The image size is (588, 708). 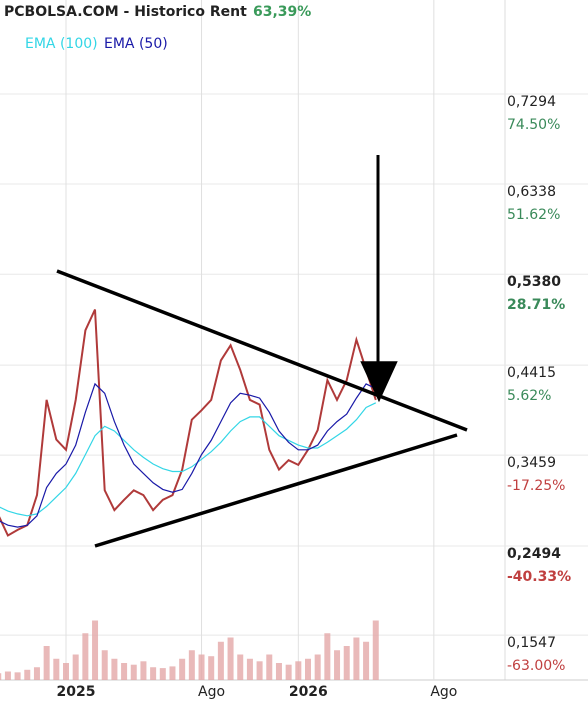 I want to click on x-tick-label: 2025, so click(x=76, y=692).